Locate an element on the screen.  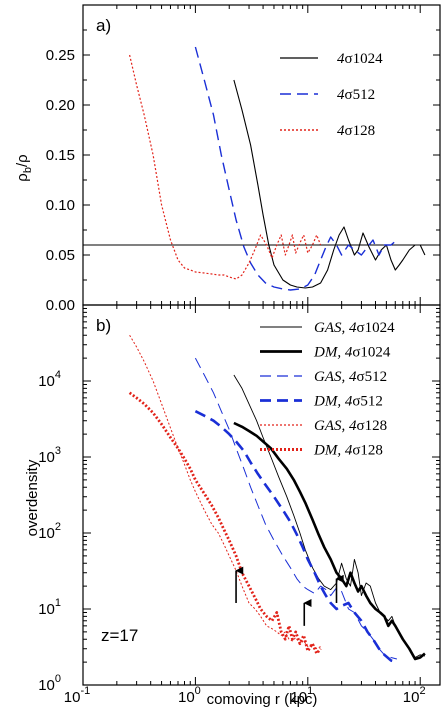
x-axis-label: comoving r (kpc) is located at coordinates (262, 699).